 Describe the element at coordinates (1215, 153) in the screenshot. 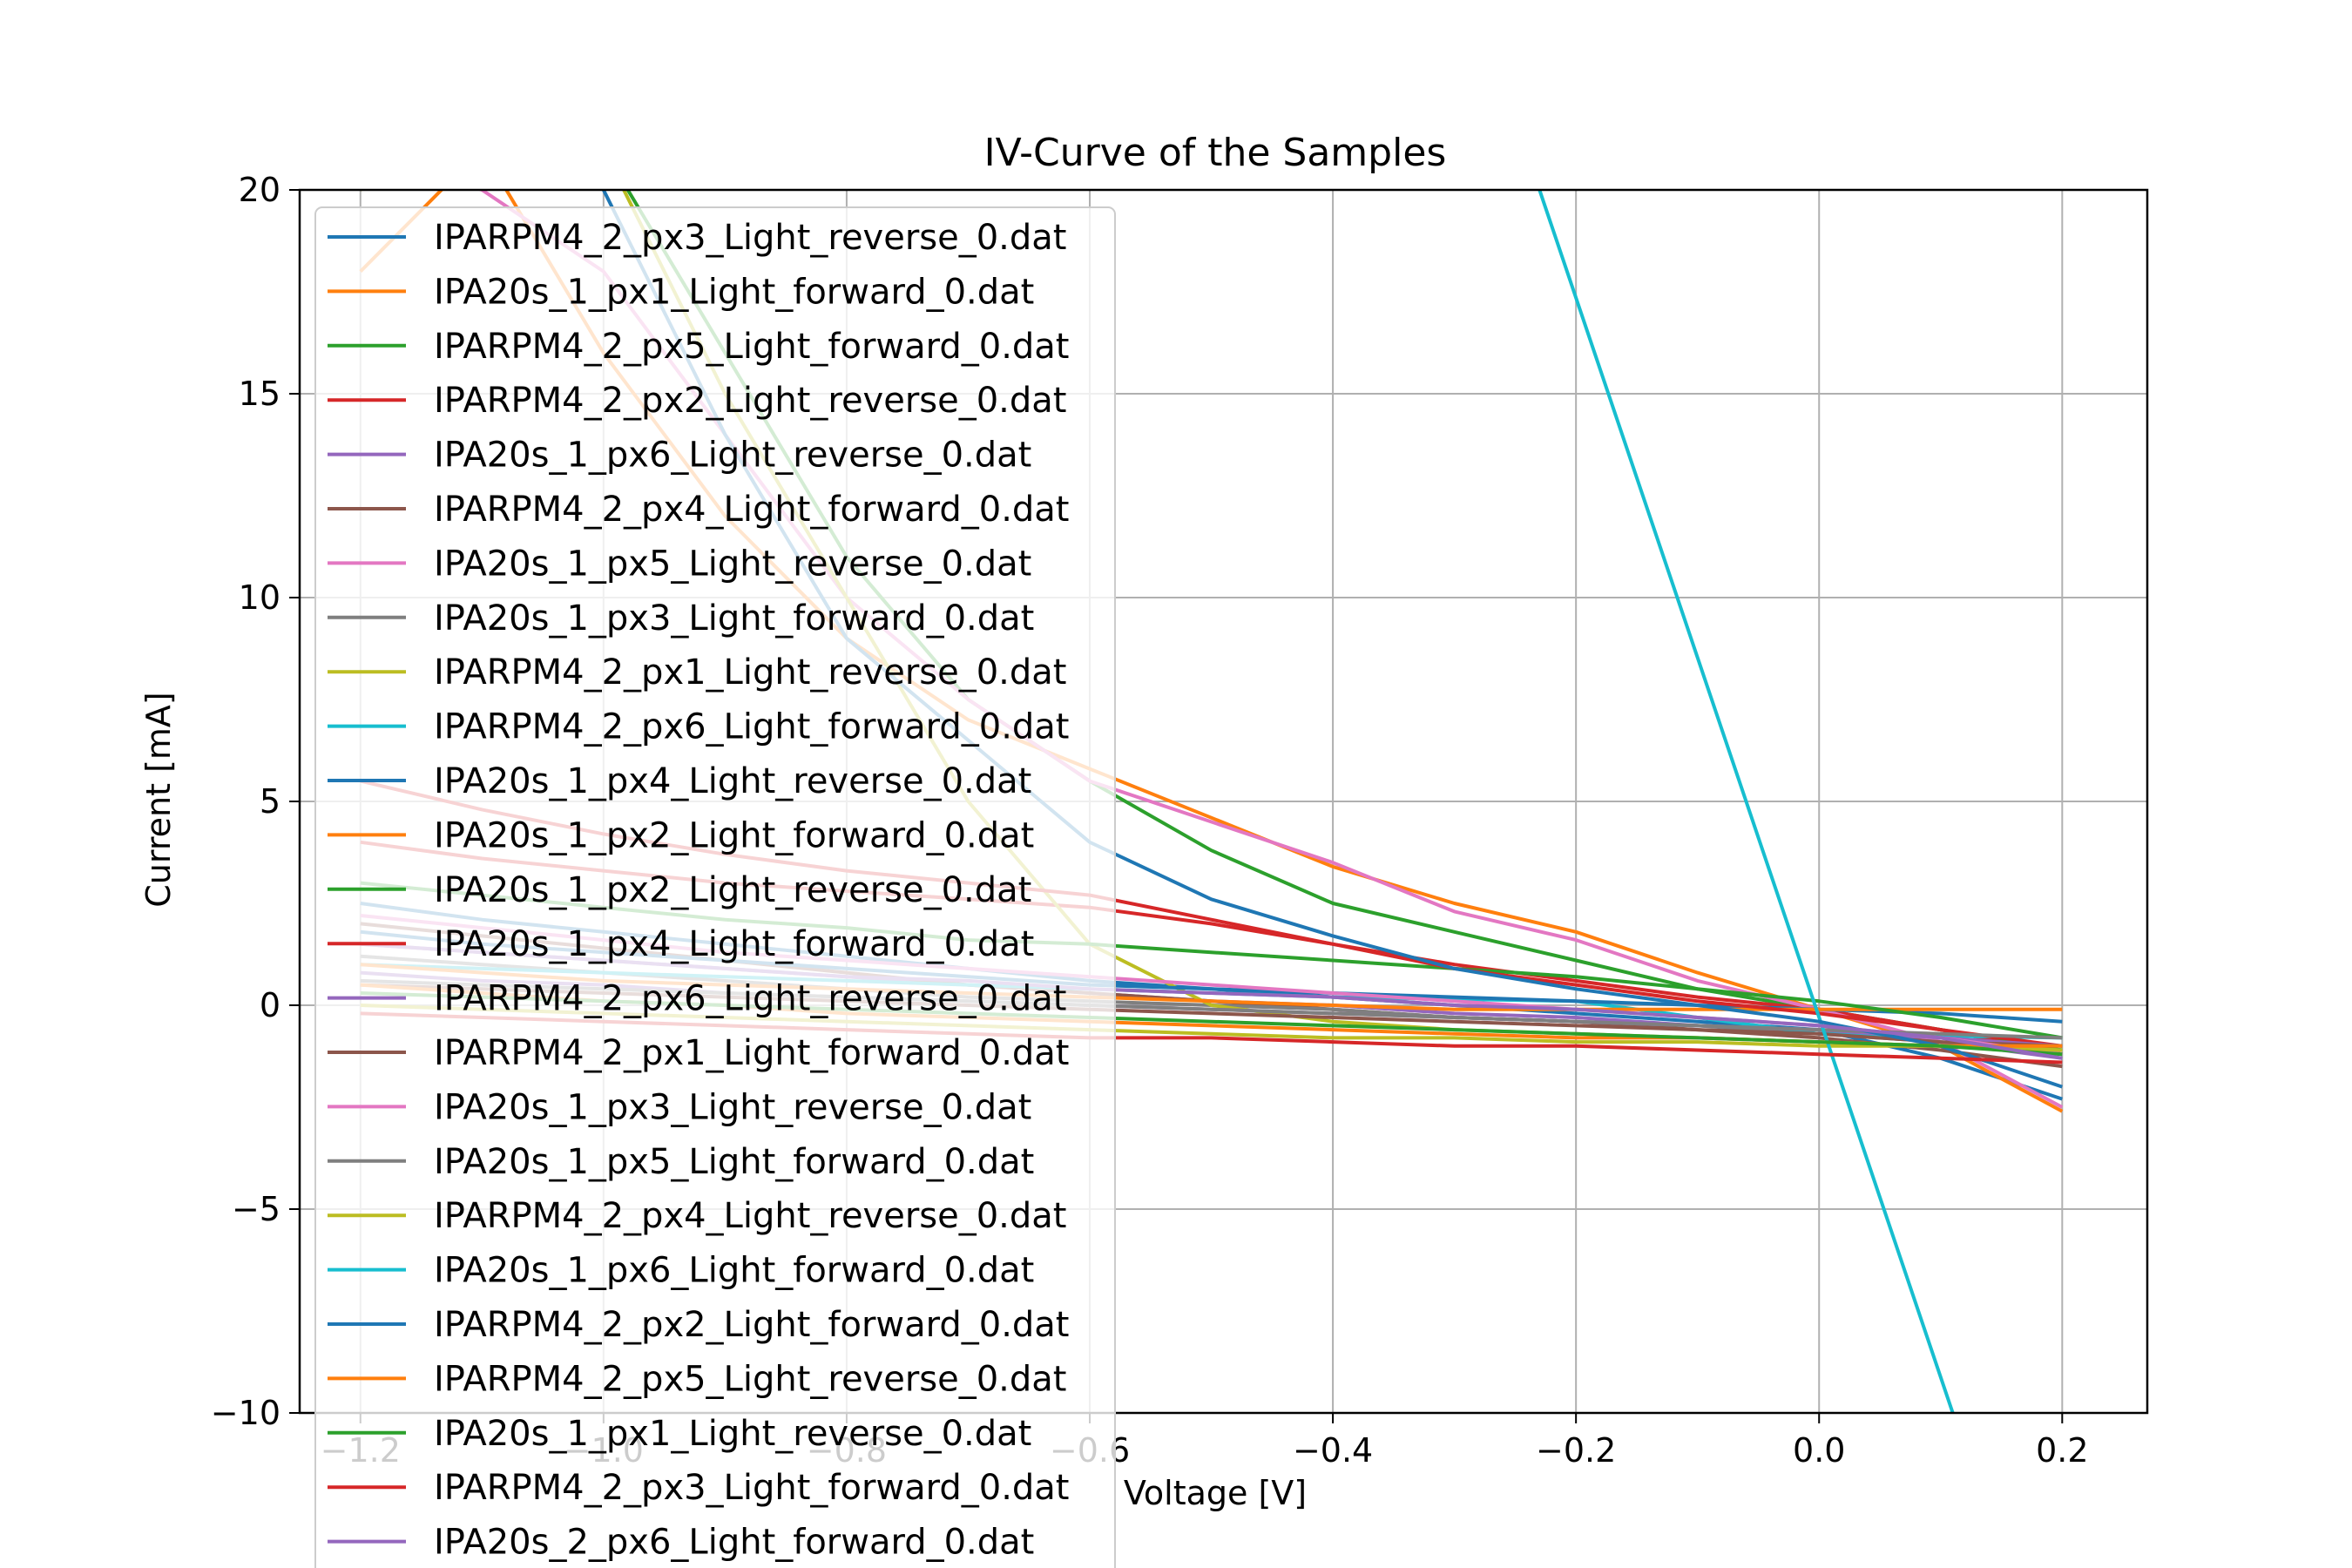

I see `chart-title: IV-Curve of the Samples` at that location.